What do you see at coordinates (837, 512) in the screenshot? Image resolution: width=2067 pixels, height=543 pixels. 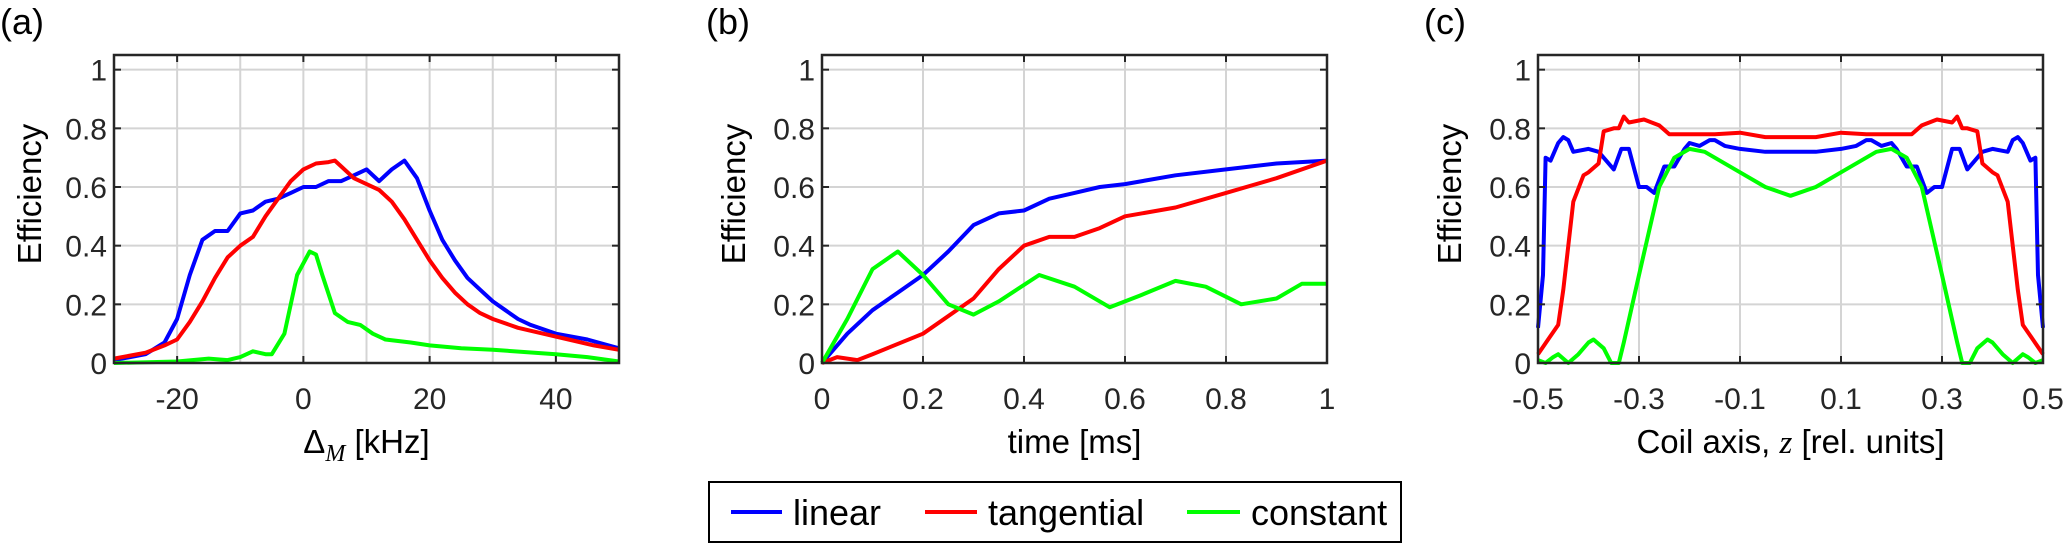 I see `legend-linear-label: linear` at bounding box center [837, 512].